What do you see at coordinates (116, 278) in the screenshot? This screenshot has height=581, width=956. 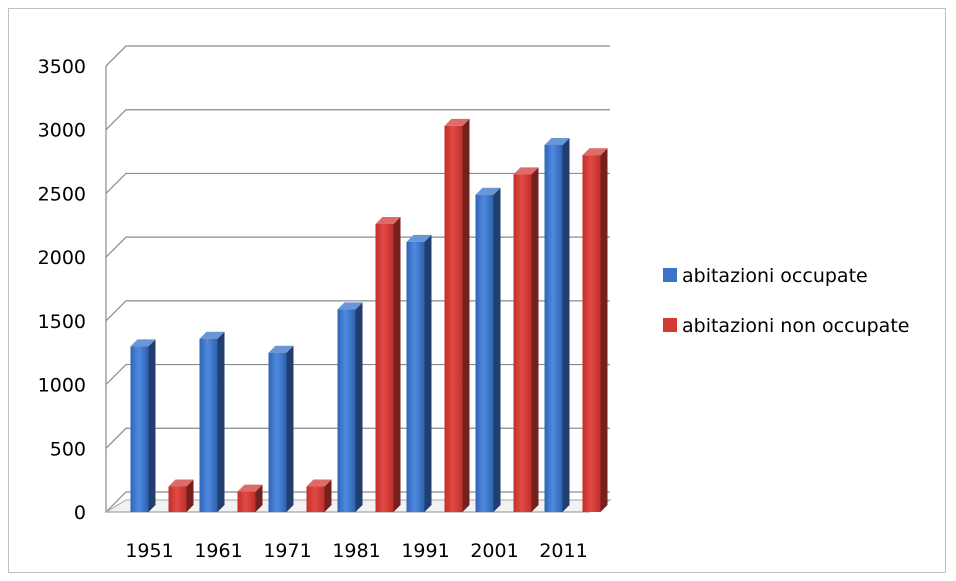 I see `y-axis-wall` at bounding box center [116, 278].